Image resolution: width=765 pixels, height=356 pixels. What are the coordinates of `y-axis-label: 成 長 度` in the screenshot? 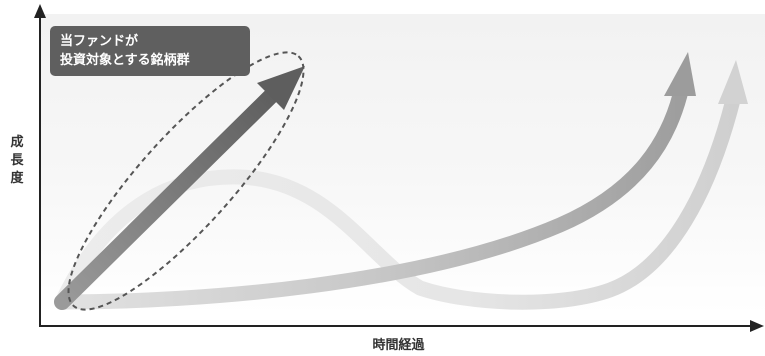 It's located at (17, 161).